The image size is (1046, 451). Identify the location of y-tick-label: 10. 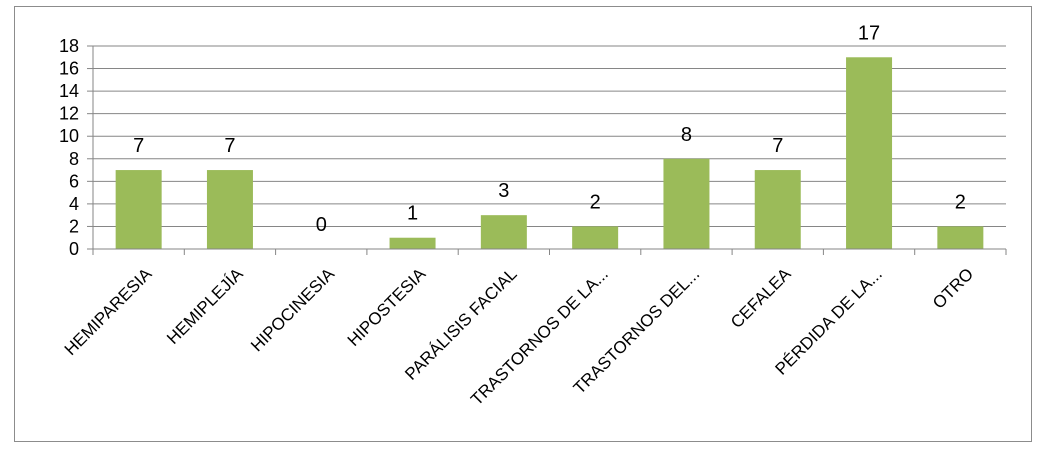
(69, 136).